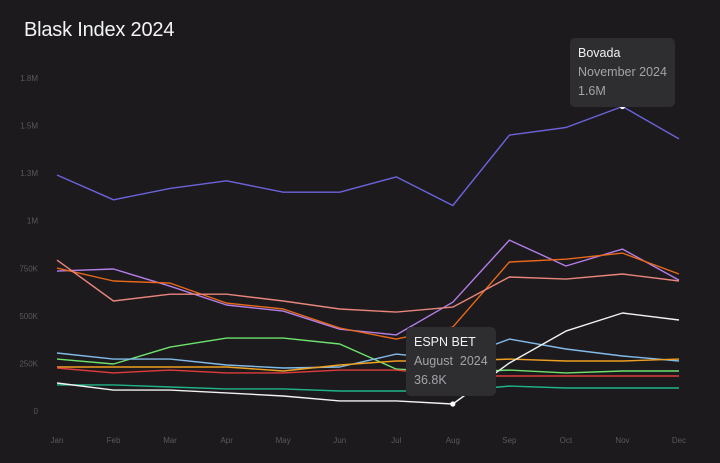 The height and width of the screenshot is (463, 720). Describe the element at coordinates (566, 440) in the screenshot. I see `x-tick-label: Oct` at that location.